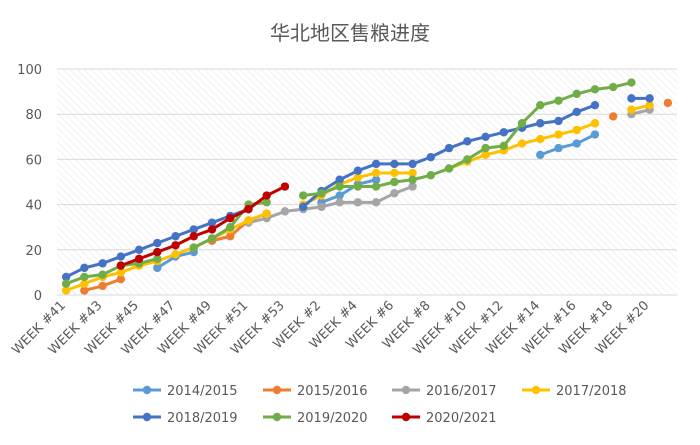  What do you see at coordinates (29, 183) in the screenshot?
I see `y-axis: 0 20 40 60 80 100` at bounding box center [29, 183].